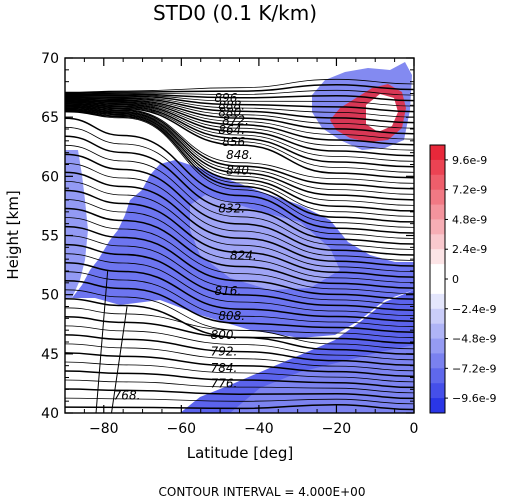 Image resolution: width=512 pixels, height=500 pixels. I want to click on colorbar-label: 0, so click(455, 279).